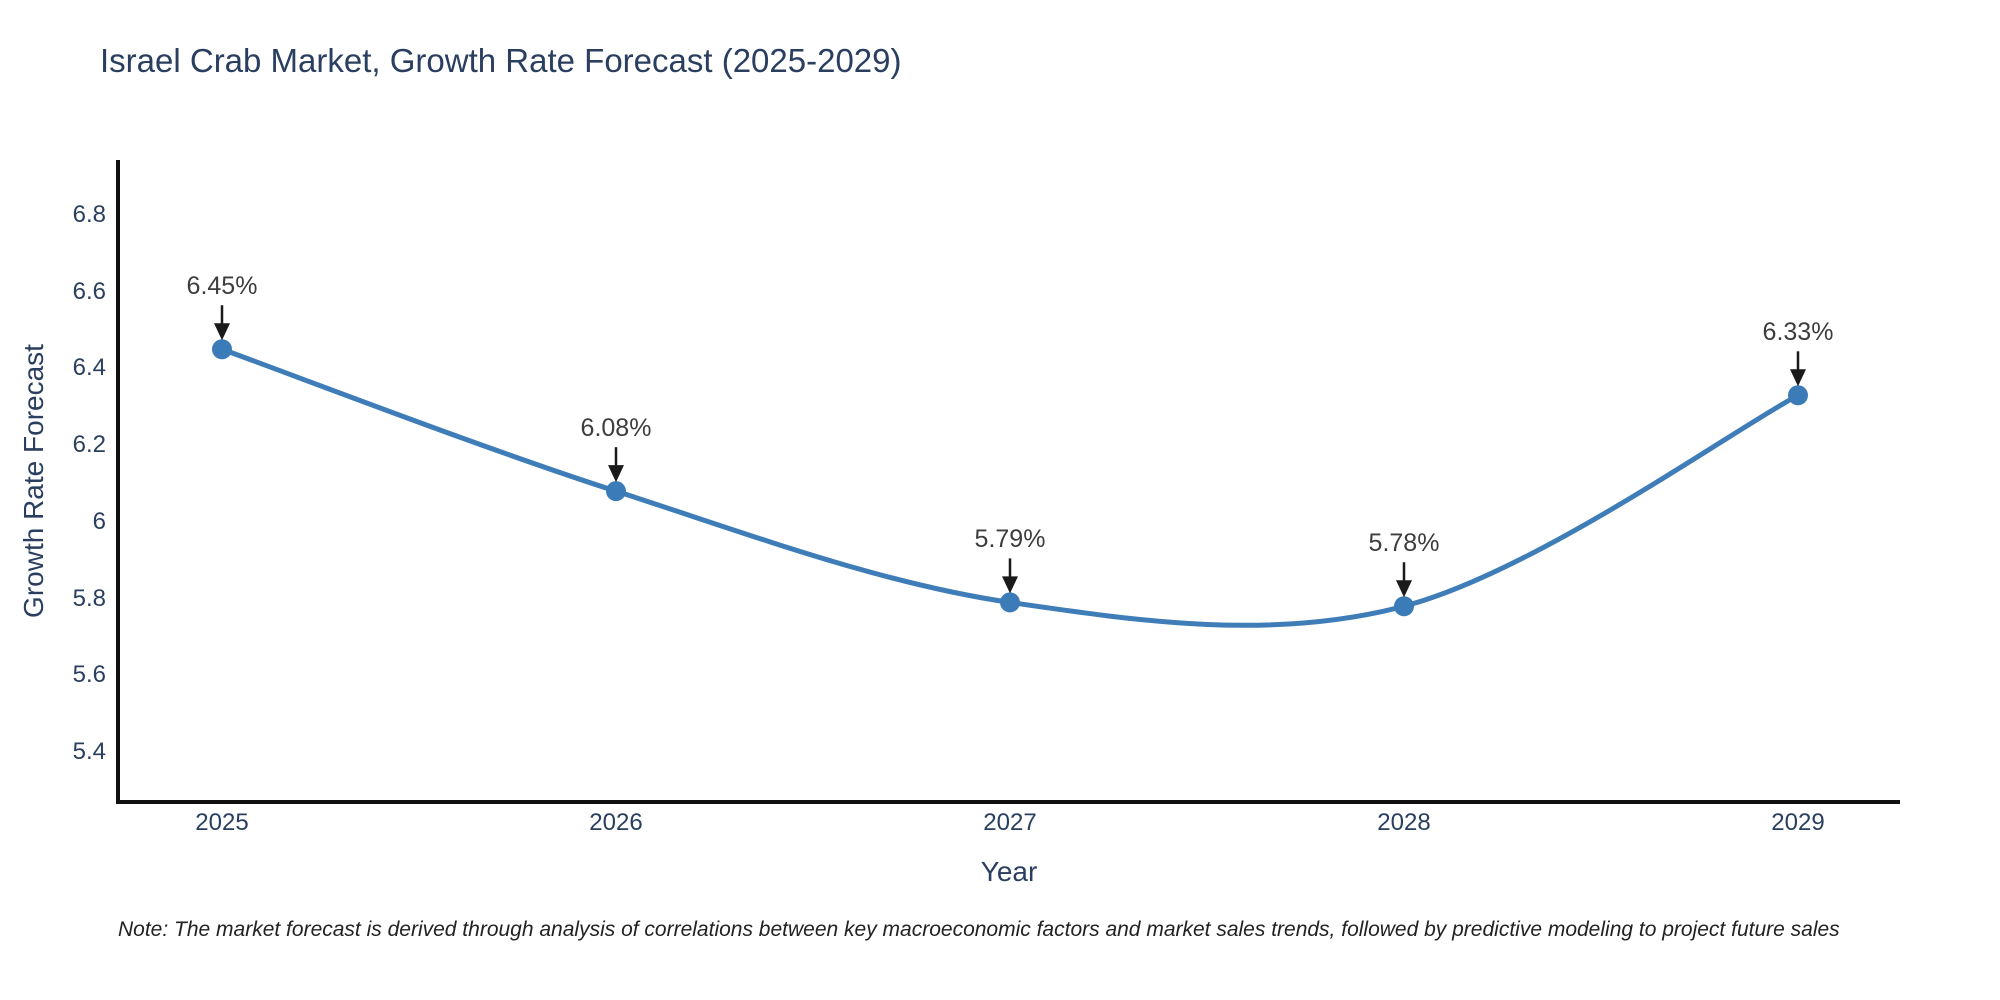  Describe the element at coordinates (89, 214) in the screenshot. I see `y-tick-label-6.8: 6.8` at that location.